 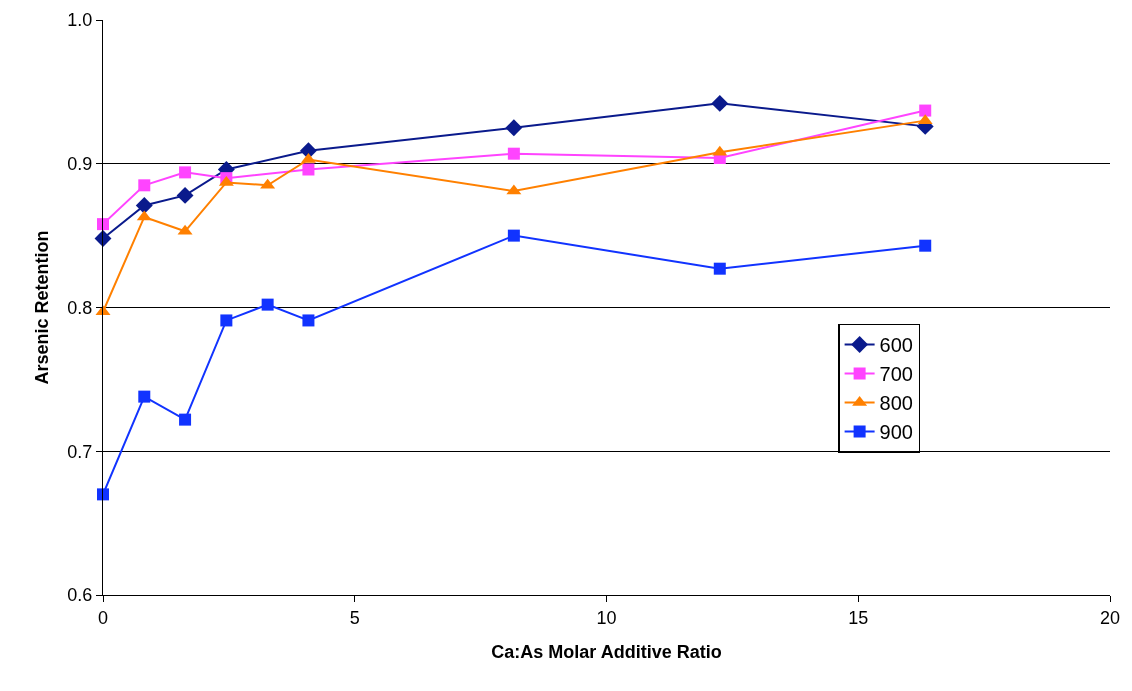 What do you see at coordinates (896, 374) in the screenshot?
I see `legend-label: 700` at bounding box center [896, 374].